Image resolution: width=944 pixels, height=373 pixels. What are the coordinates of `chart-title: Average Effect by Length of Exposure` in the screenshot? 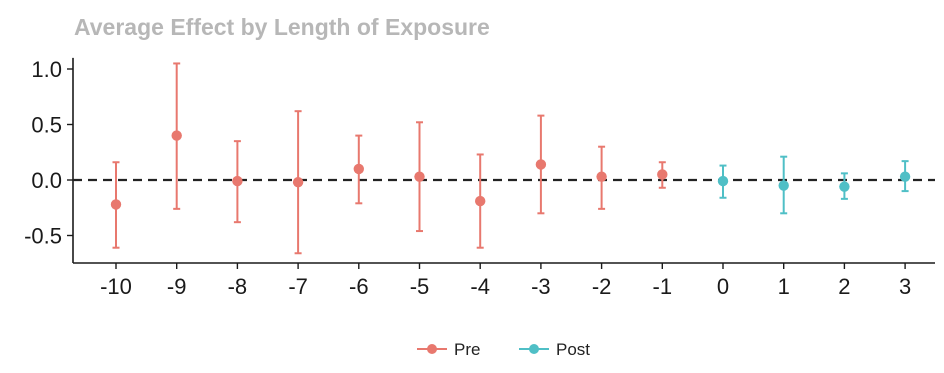 It's located at (282, 27).